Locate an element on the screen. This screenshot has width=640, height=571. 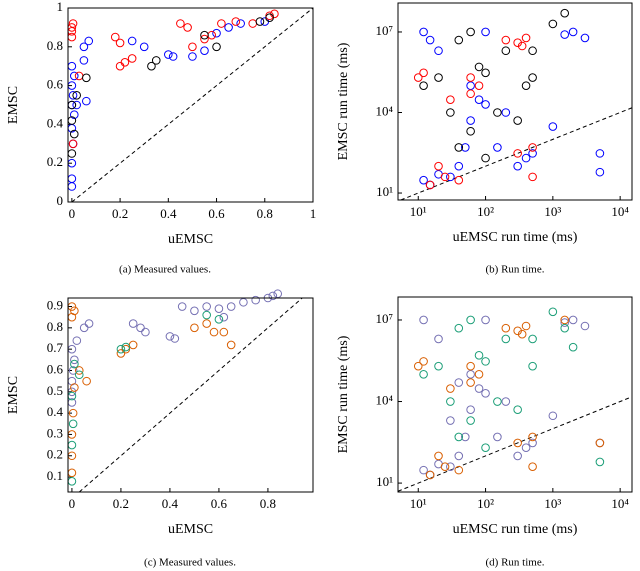
y-tick-label: 0.1 is located at coordinates (55, 475).